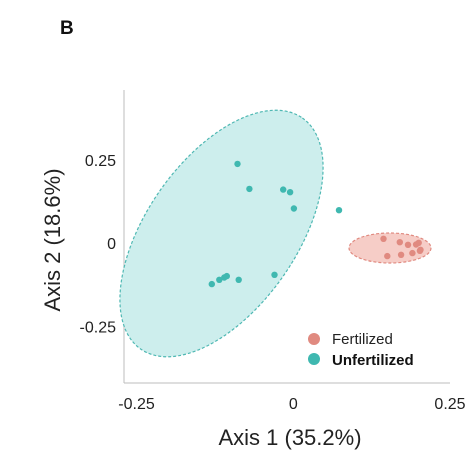  Describe the element at coordinates (52, 239) in the screenshot. I see `y-axis-title: Axis 2 (18.6%)` at that location.